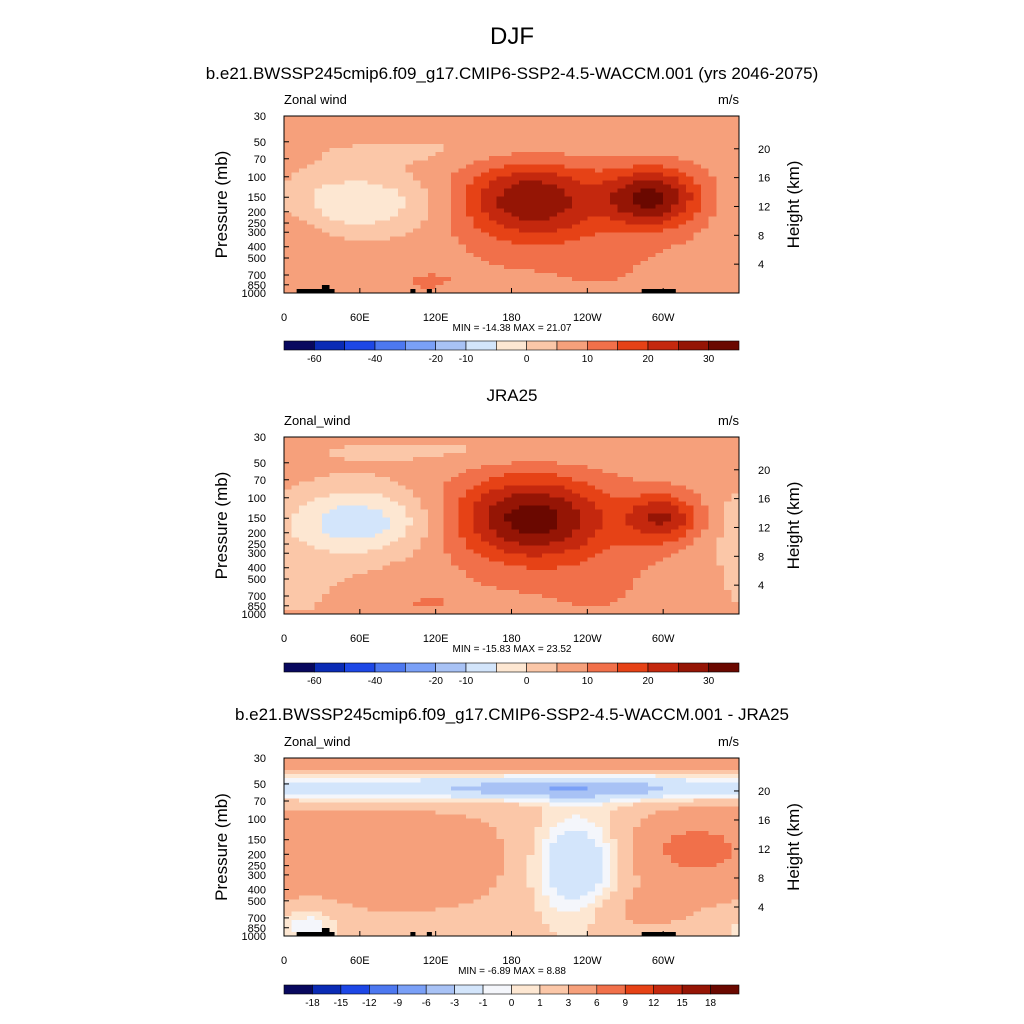 Image resolution: width=1024 pixels, height=1024 pixels. I want to click on y-tick-label: 400, so click(257, 569).